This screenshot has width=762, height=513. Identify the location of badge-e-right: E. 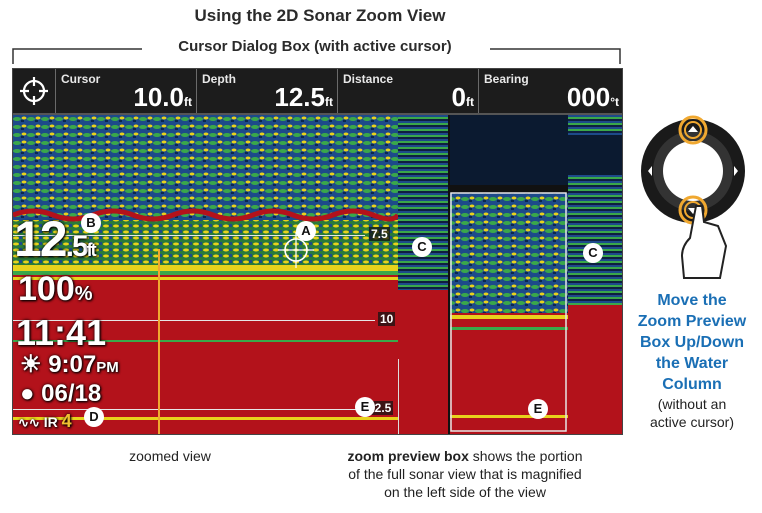
(538, 409).